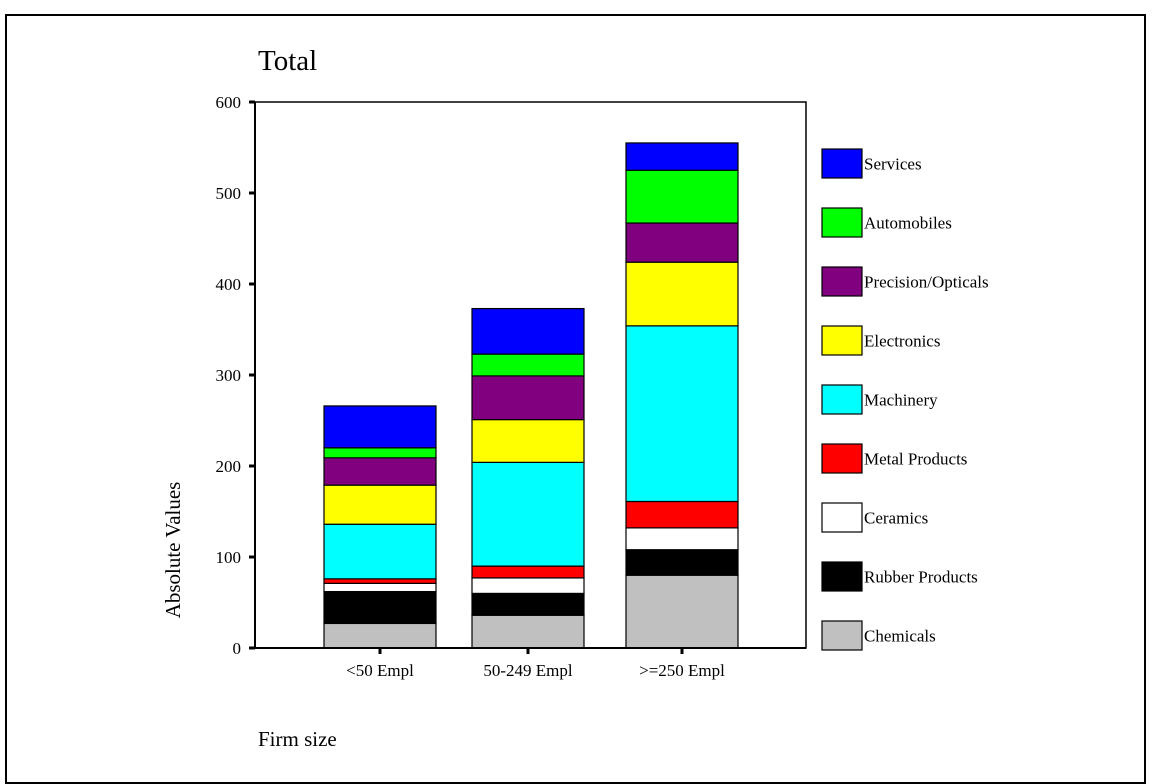 This screenshot has width=1152, height=784. What do you see at coordinates (908, 223) in the screenshot?
I see `legend-label: Automobiles` at bounding box center [908, 223].